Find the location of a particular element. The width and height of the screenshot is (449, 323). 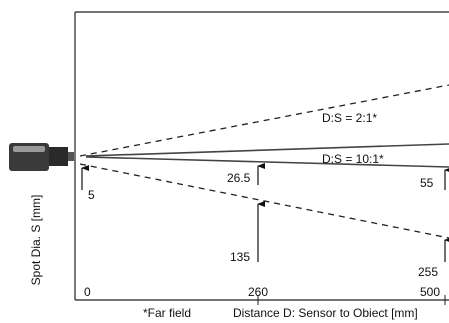

spot-label-55: 55 is located at coordinates (427, 183).